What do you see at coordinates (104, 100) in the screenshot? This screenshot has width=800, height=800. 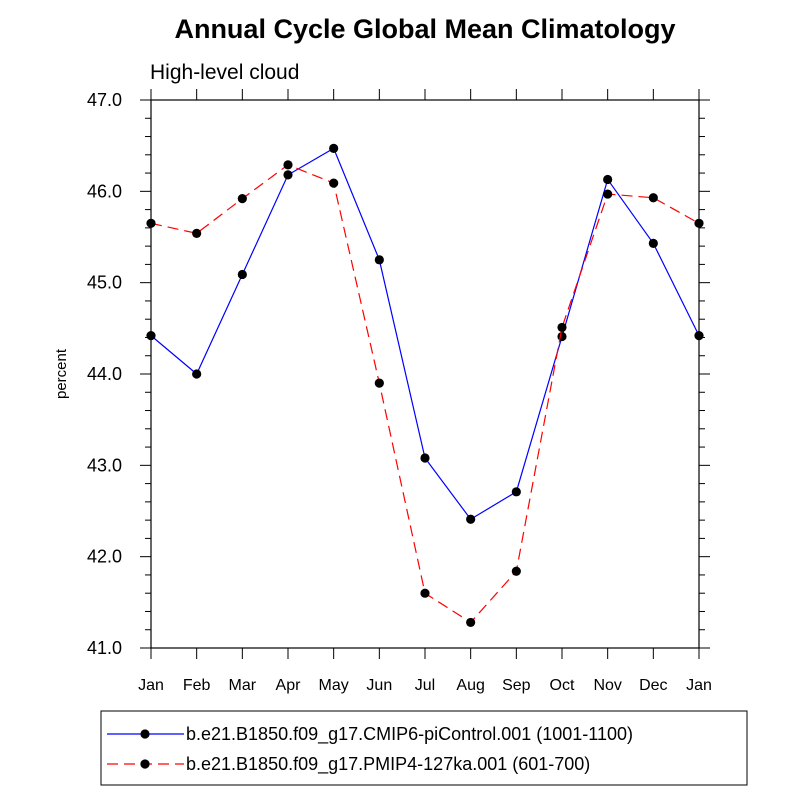 I see `y-tick-label: 47.0` at bounding box center [104, 100].